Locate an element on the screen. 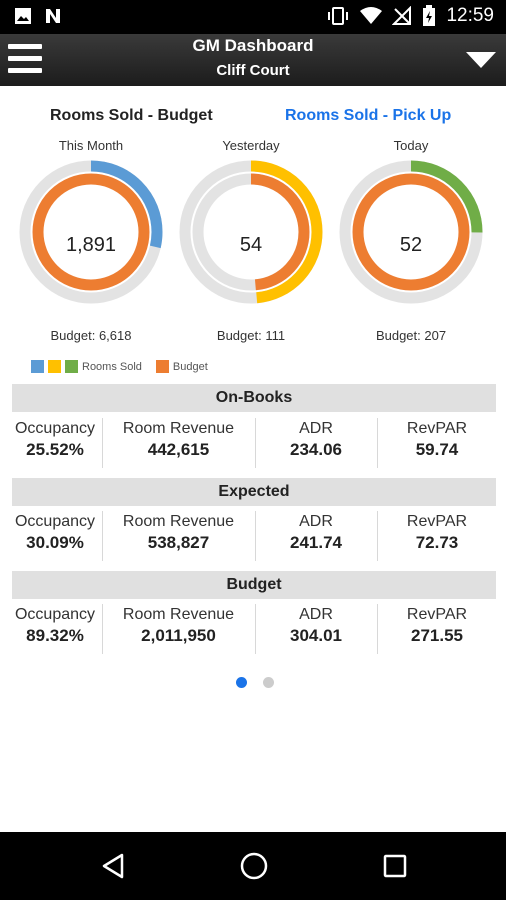  legend-rooms-sold: Rooms Sold is located at coordinates (112, 366).